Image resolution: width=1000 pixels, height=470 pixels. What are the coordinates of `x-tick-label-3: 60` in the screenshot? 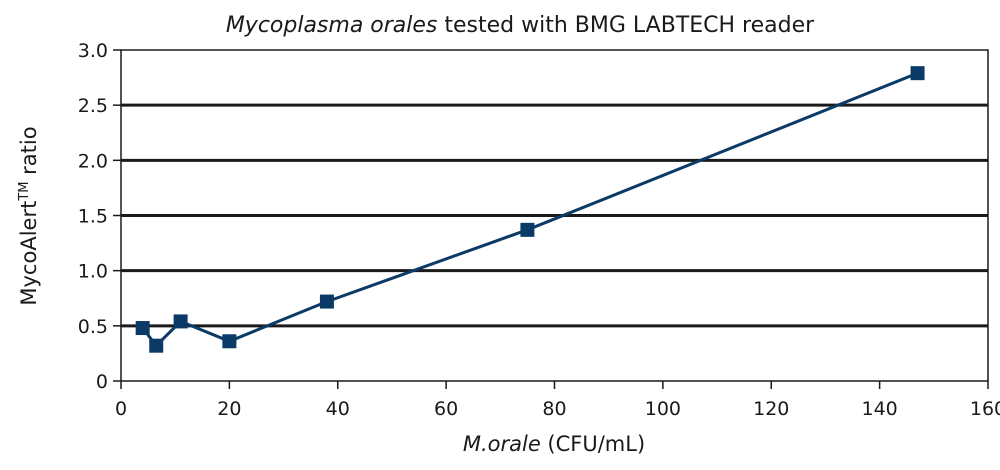 It's located at (446, 409).